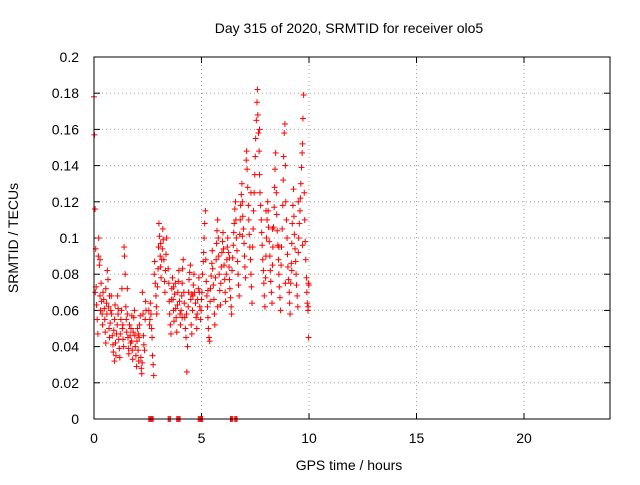  I want to click on y-tick-label: 0.04, so click(65, 347).